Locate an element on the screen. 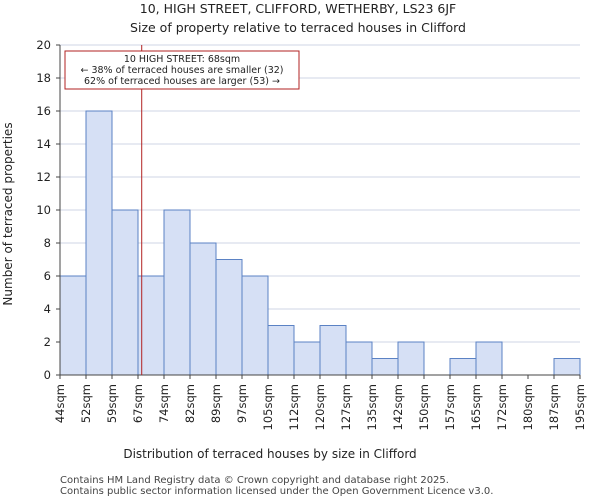  y-tick-label: 14 is located at coordinates (43, 144).